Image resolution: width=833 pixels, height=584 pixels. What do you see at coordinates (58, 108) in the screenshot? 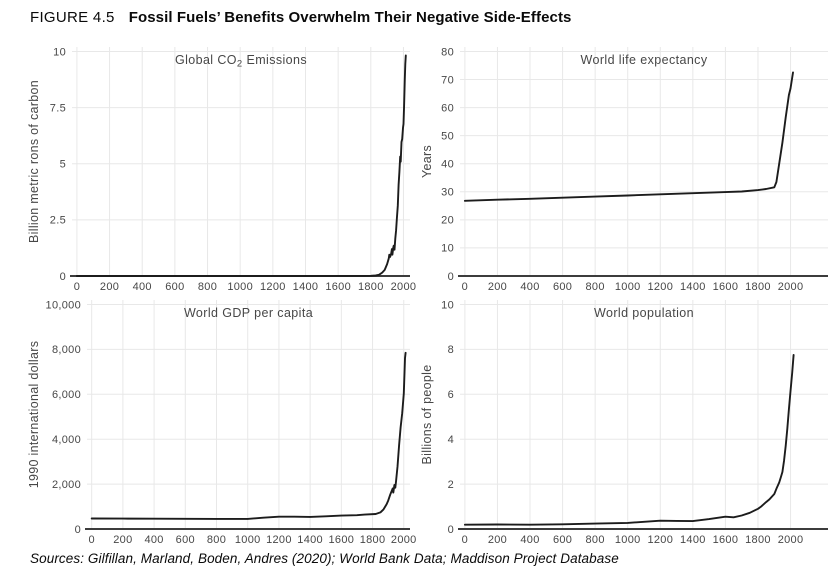
I see `svg-text: 7.5` at bounding box center [58, 108].